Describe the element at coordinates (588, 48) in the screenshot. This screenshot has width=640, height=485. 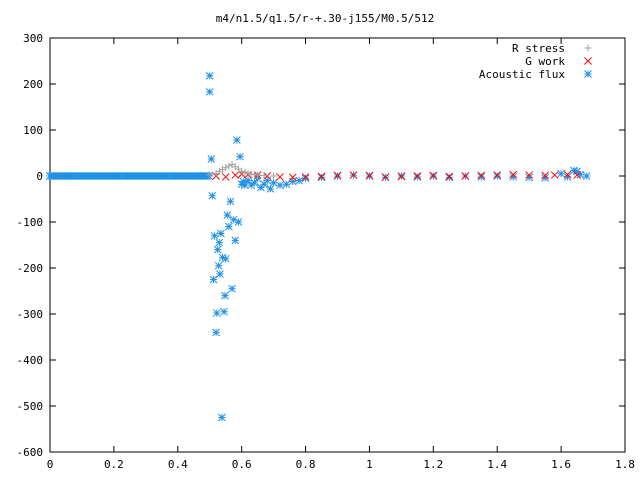
I see `legend-marker` at that location.